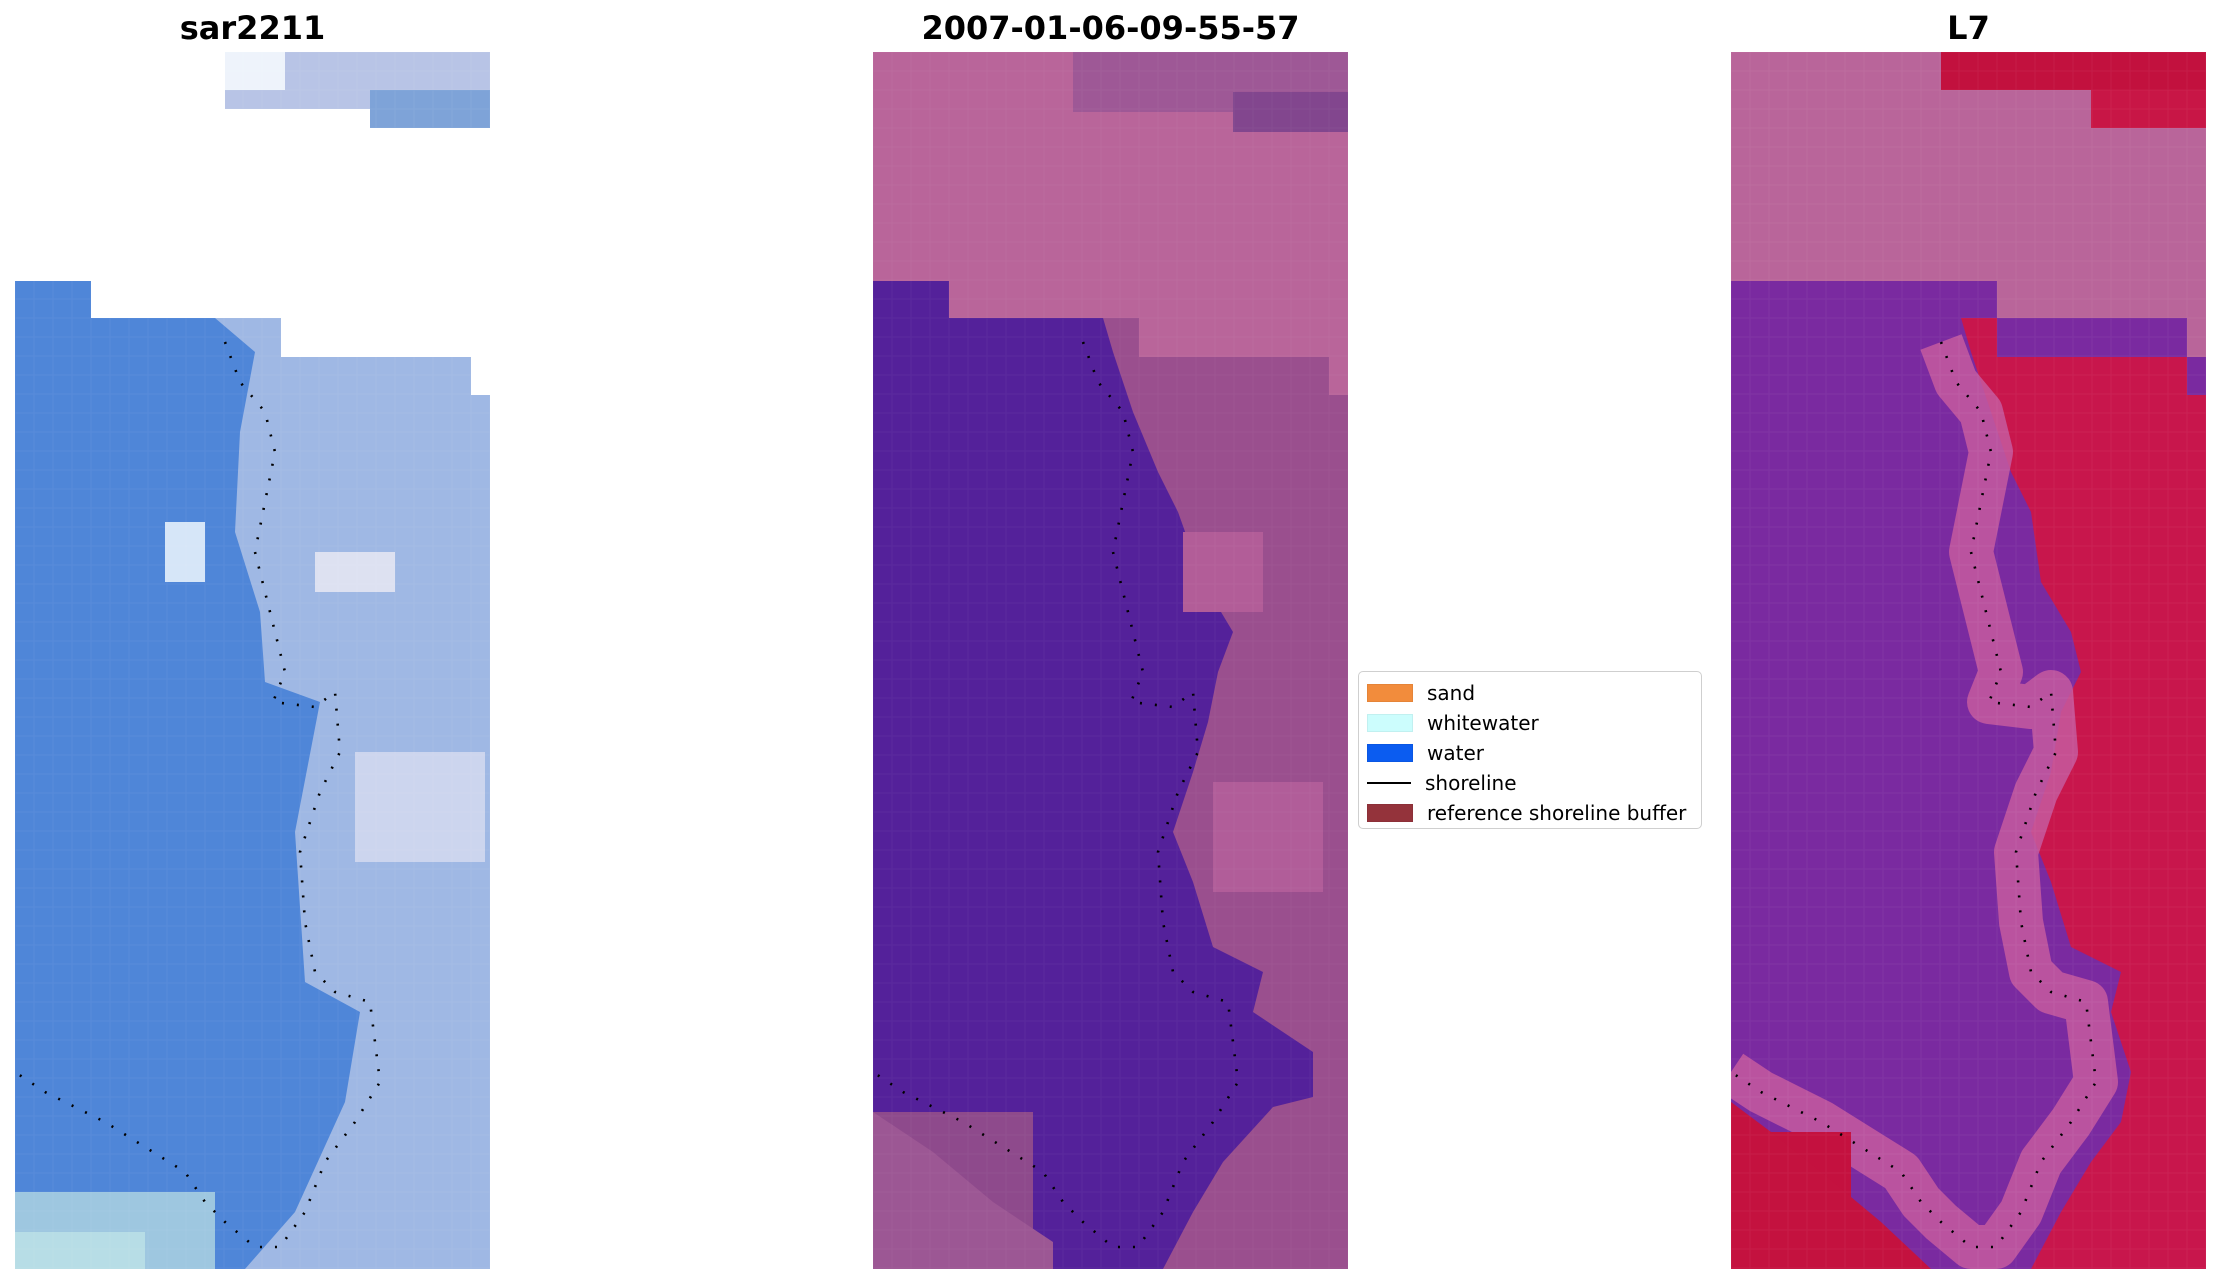  What do you see at coordinates (252, 28) in the screenshot?
I see `panel-title-rgb: sar2211` at bounding box center [252, 28].